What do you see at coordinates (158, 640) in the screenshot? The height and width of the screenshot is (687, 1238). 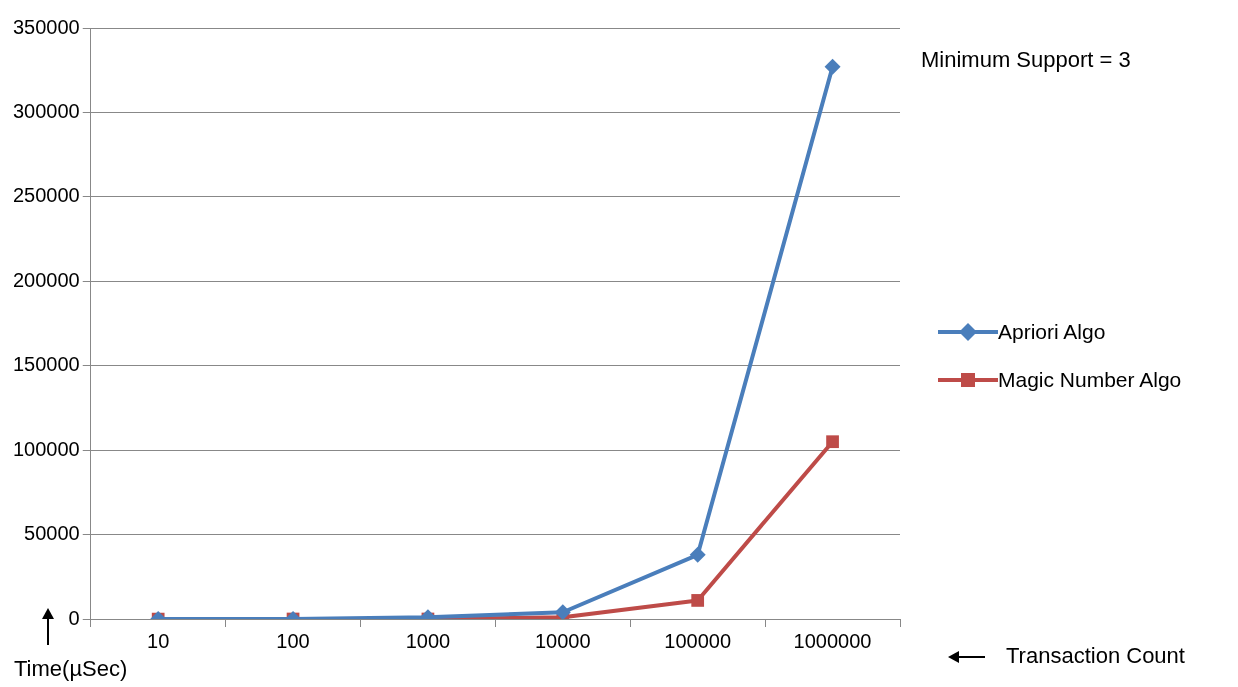 I see `x-tick-label: 10` at bounding box center [158, 640].